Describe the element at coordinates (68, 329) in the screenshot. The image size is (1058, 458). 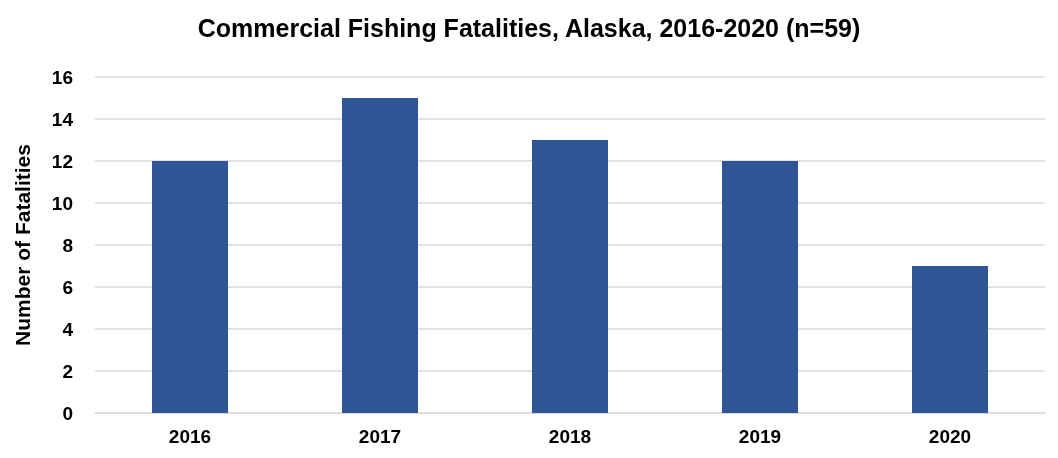
I see `y-tick-label: 4` at that location.